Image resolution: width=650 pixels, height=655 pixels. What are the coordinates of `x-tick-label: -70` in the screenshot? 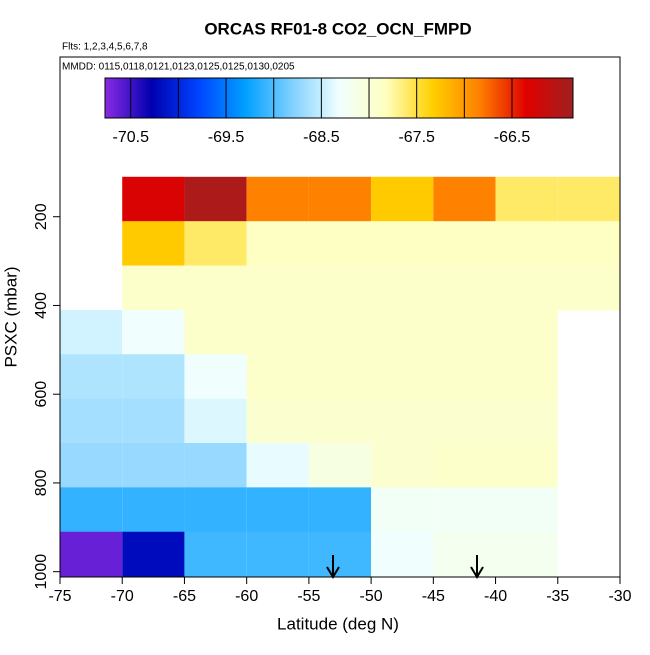 It's located at (122, 596).